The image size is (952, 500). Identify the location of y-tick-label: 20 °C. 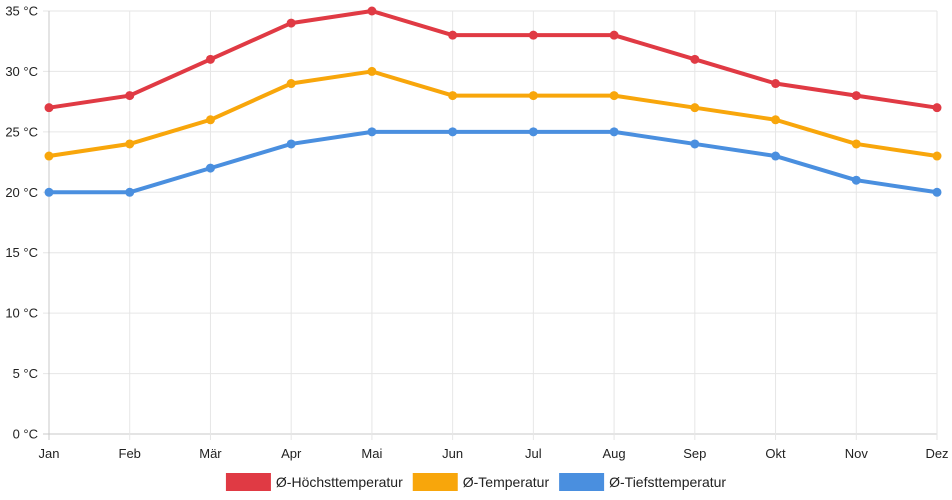
(21, 192).